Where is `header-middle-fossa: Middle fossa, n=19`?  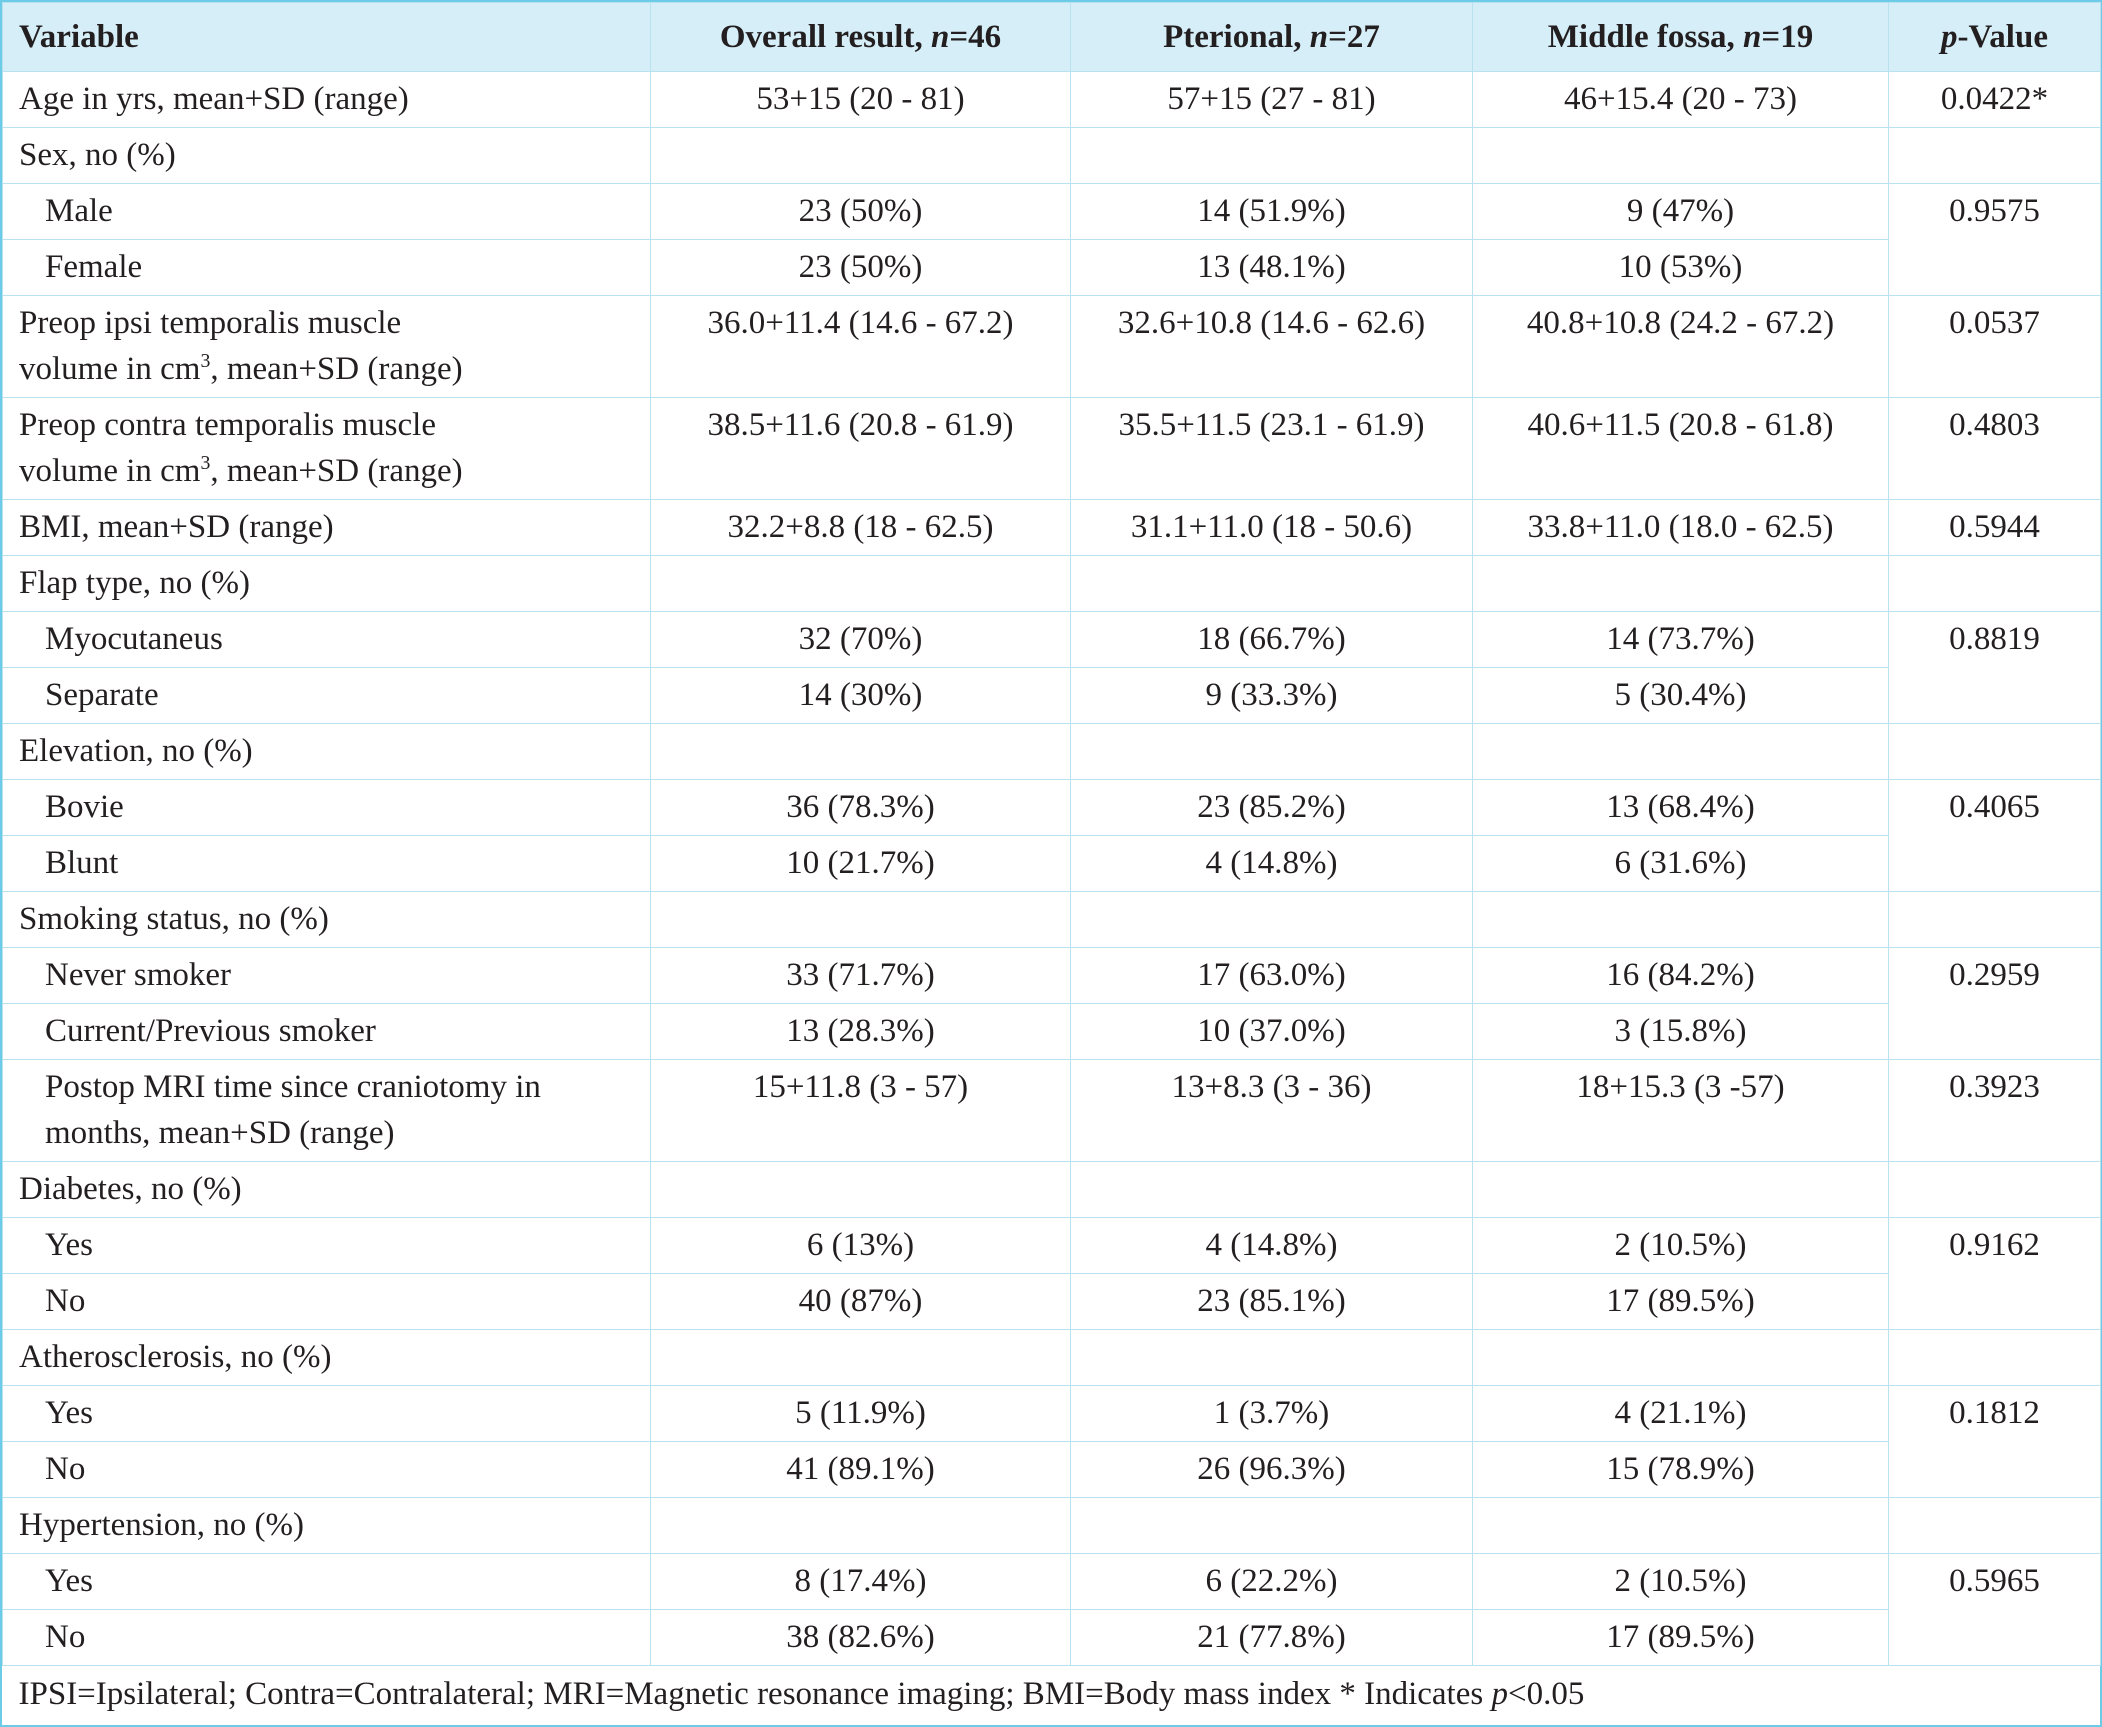
header-middle-fossa: Middle fossa, n=19 is located at coordinates (1680, 37).